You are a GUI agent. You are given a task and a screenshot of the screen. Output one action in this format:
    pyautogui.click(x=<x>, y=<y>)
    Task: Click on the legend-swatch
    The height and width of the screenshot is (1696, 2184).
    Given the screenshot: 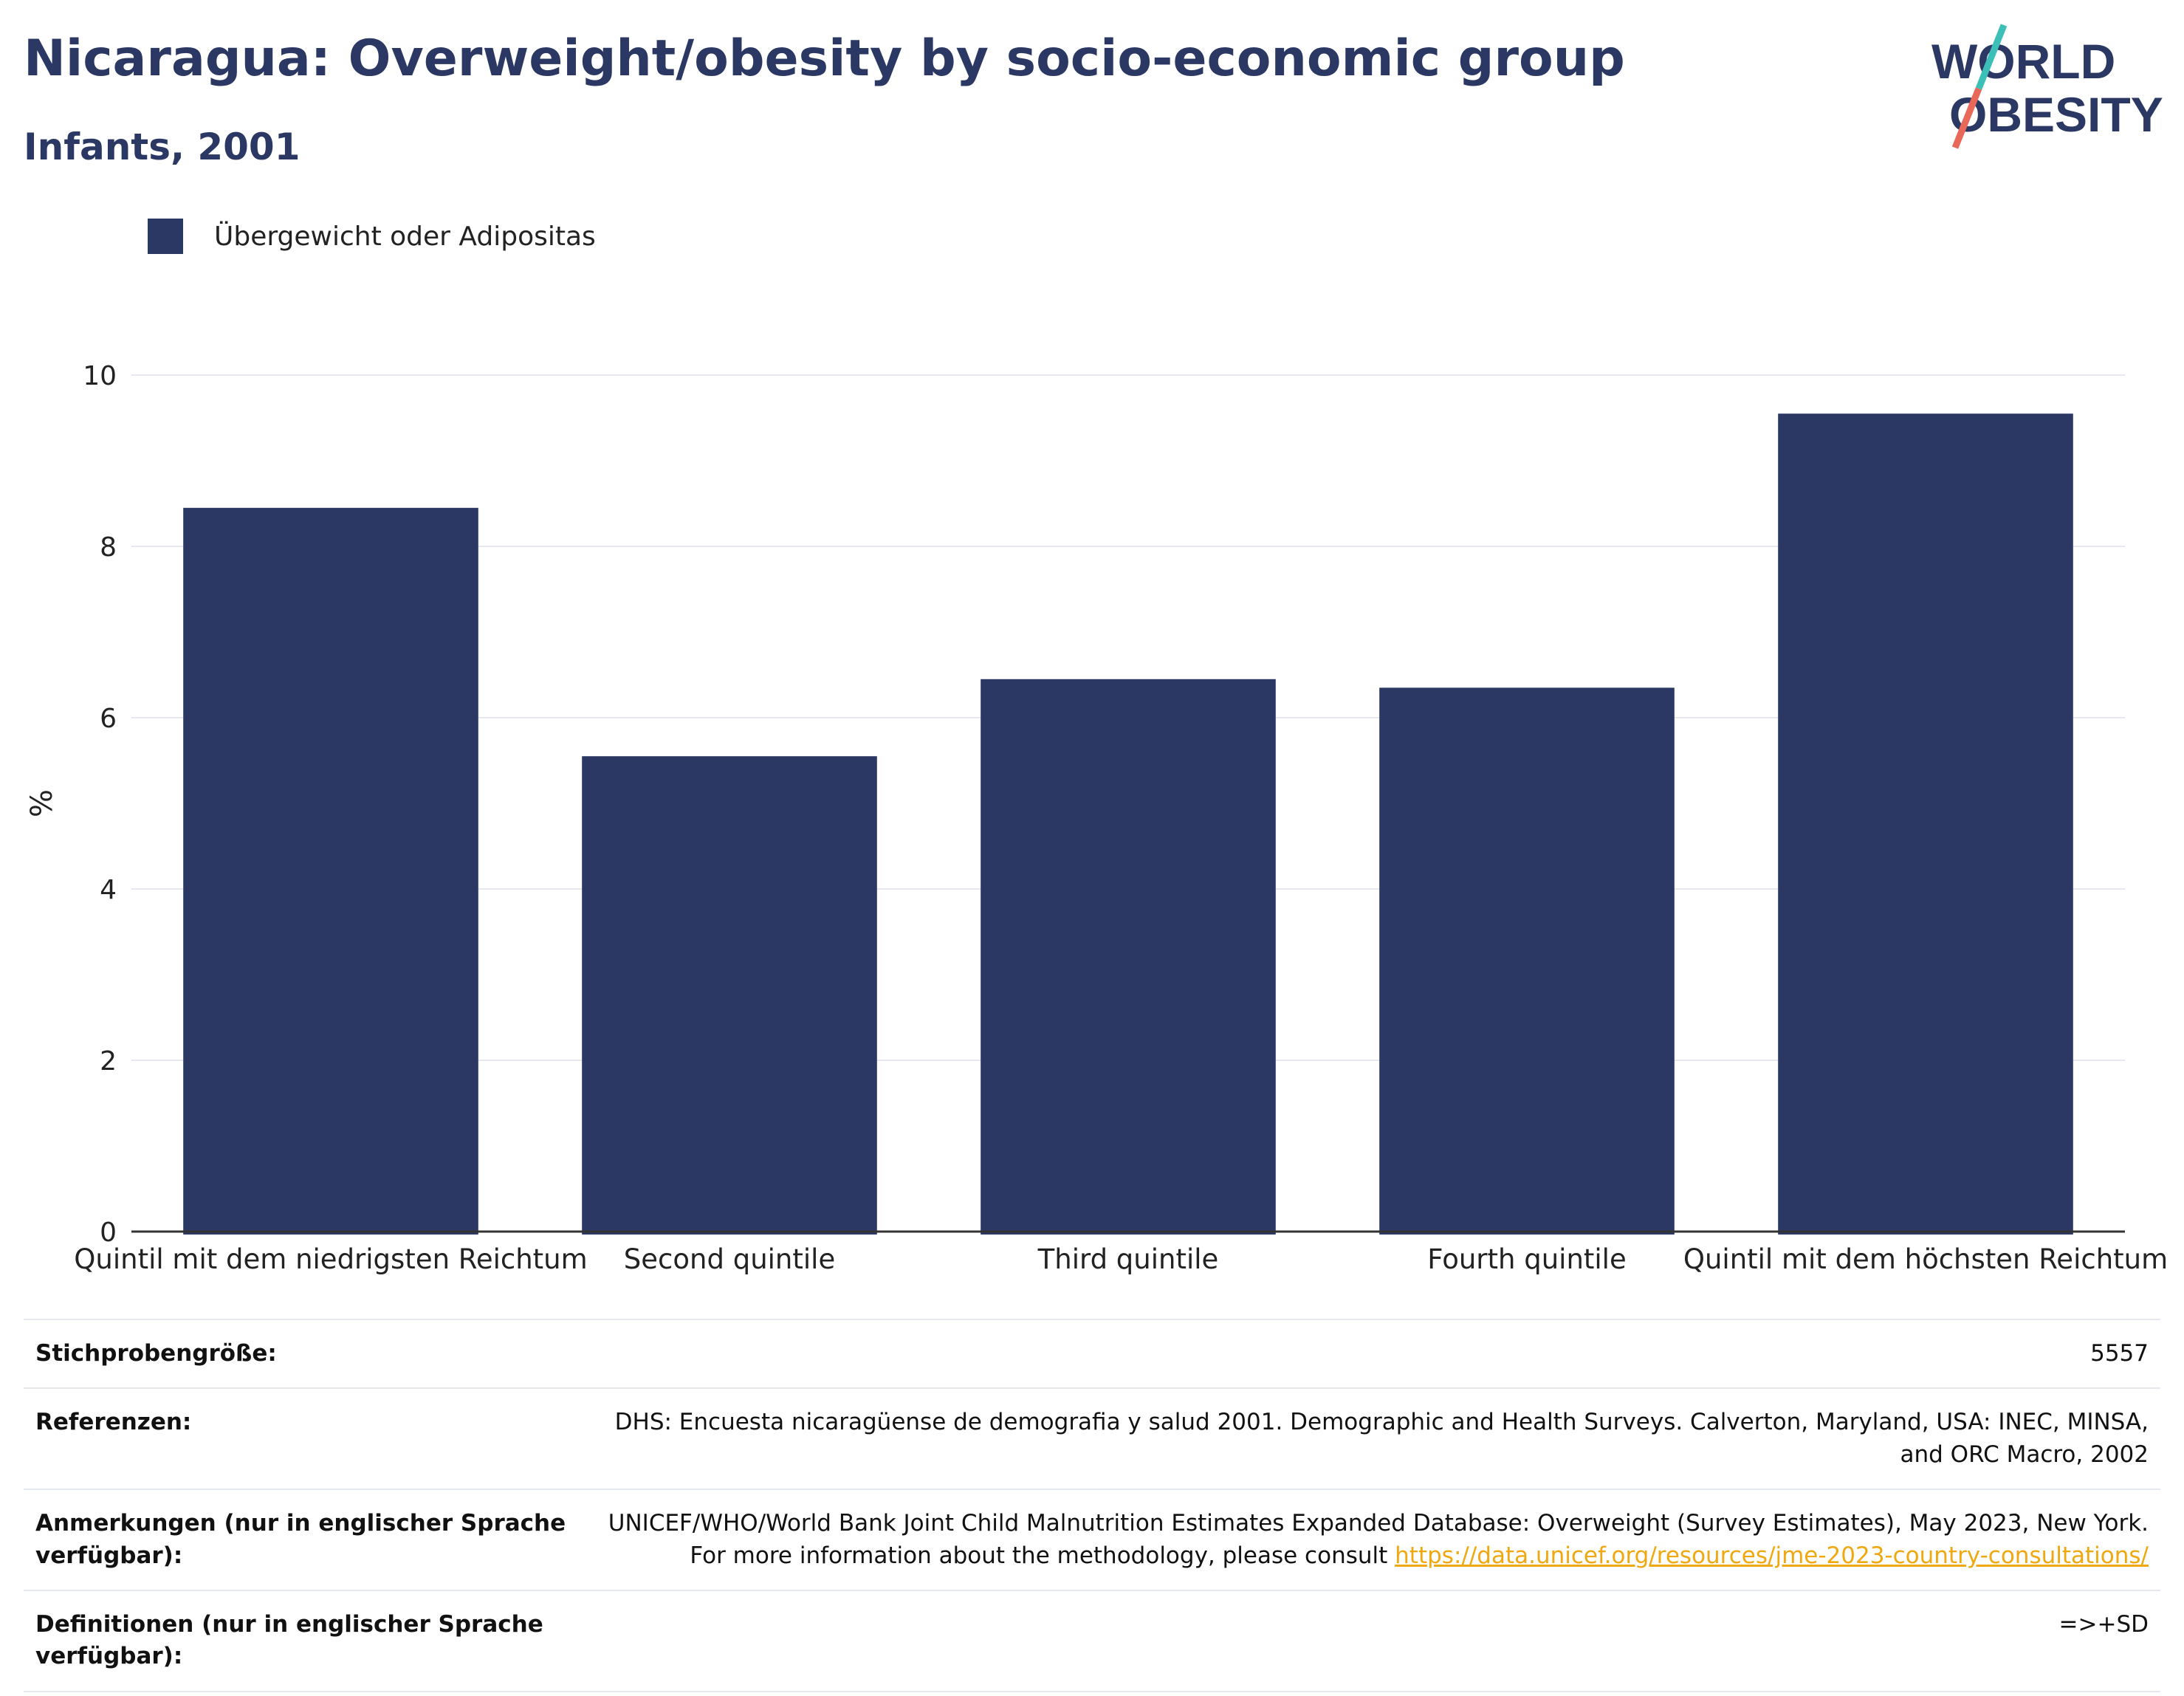 What is the action you would take?
    pyautogui.click(x=165, y=237)
    